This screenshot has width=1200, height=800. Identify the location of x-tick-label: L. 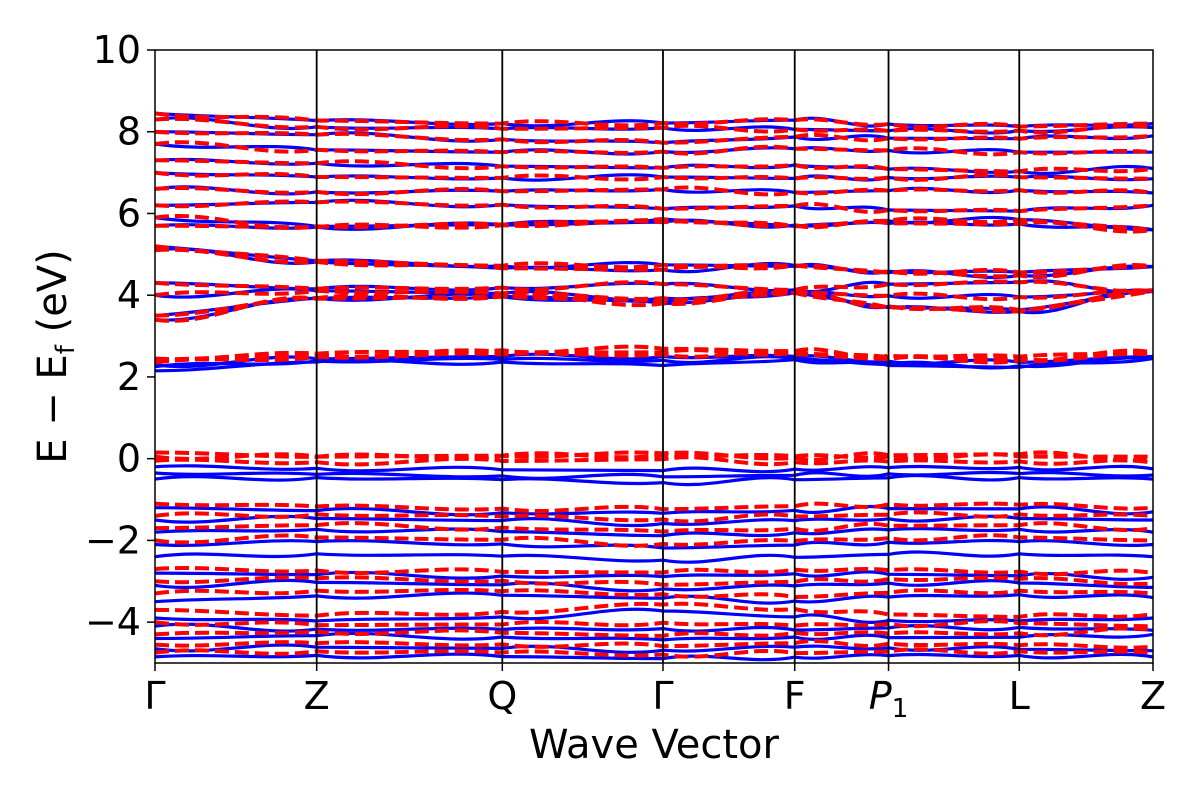
(1019, 696).